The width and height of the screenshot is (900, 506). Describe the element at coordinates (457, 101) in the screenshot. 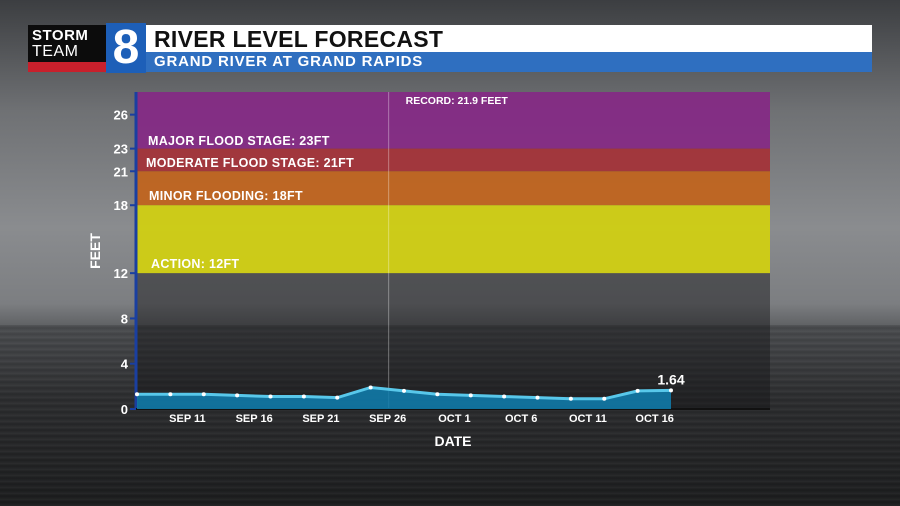

I see `record-label: RECORD: 21.9 FEET` at that location.